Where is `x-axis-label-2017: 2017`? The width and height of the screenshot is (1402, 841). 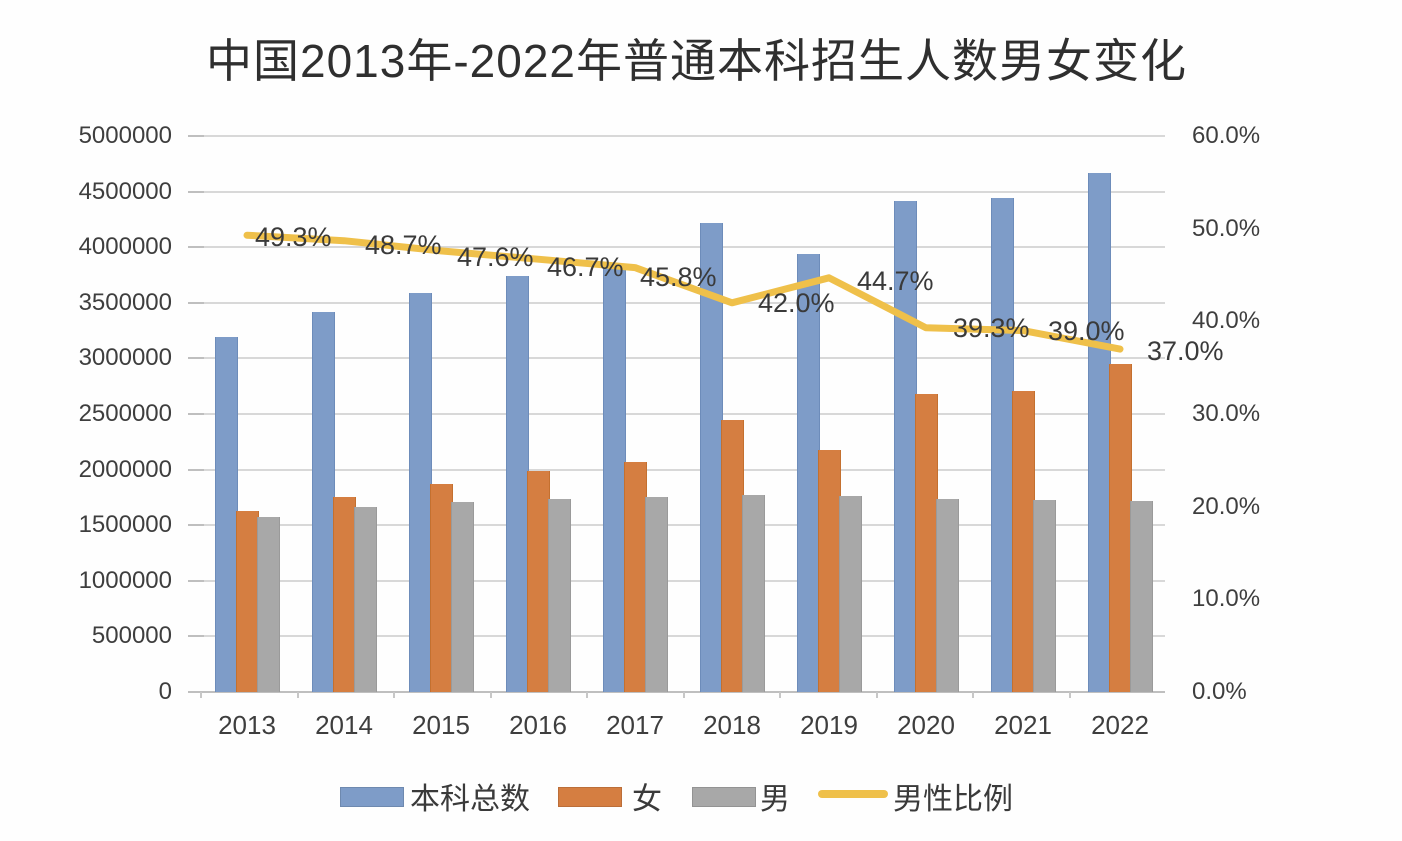 x-axis-label-2017: 2017 is located at coordinates (635, 725).